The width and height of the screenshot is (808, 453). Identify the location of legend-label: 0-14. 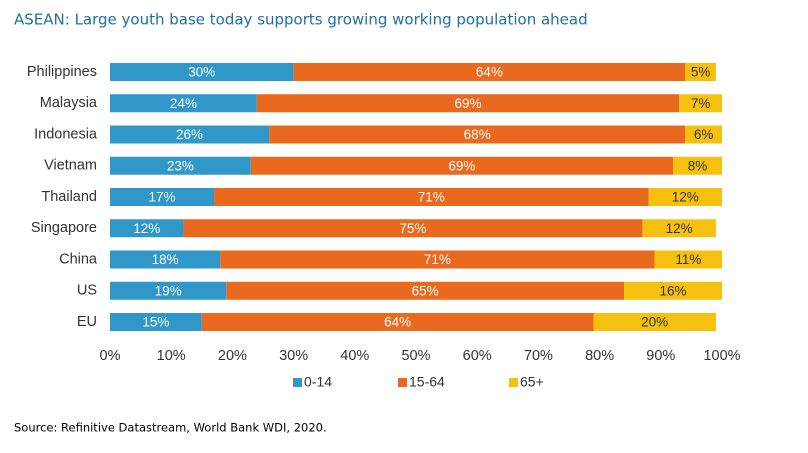
(318, 382).